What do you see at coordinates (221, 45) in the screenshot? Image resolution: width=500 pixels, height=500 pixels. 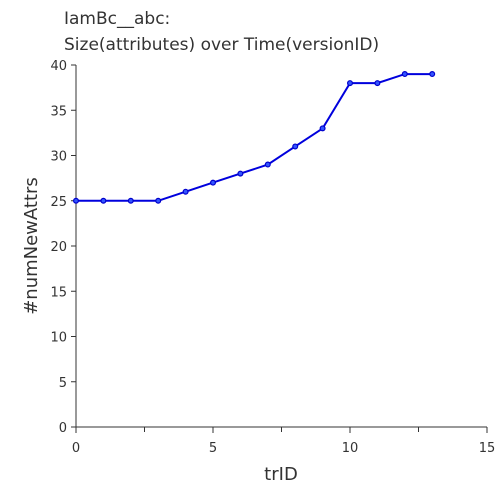 I see `chart-title-line-2: Size(attributes) over Time(versionID)` at bounding box center [221, 45].